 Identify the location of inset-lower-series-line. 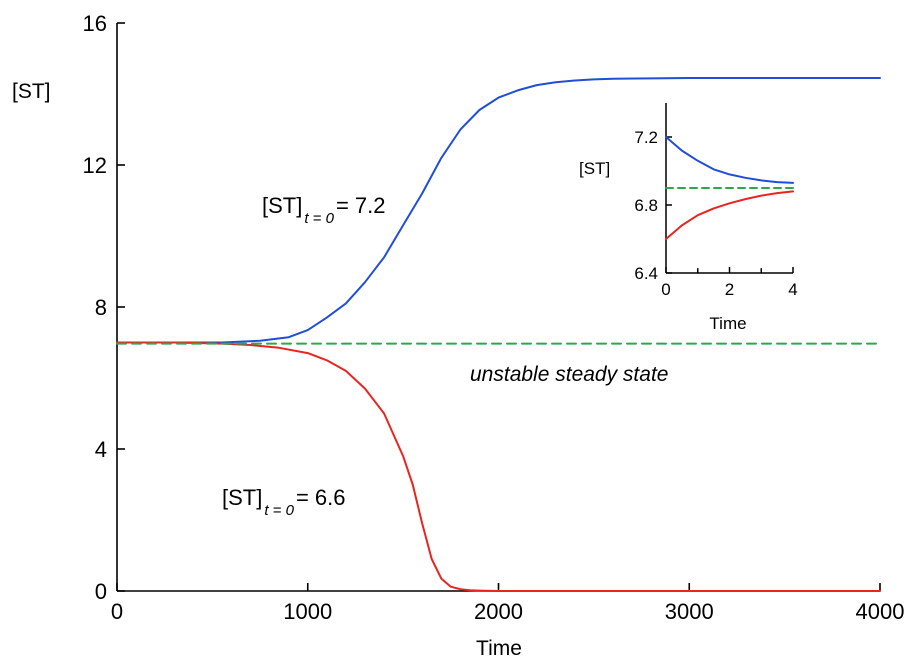
(729, 215).